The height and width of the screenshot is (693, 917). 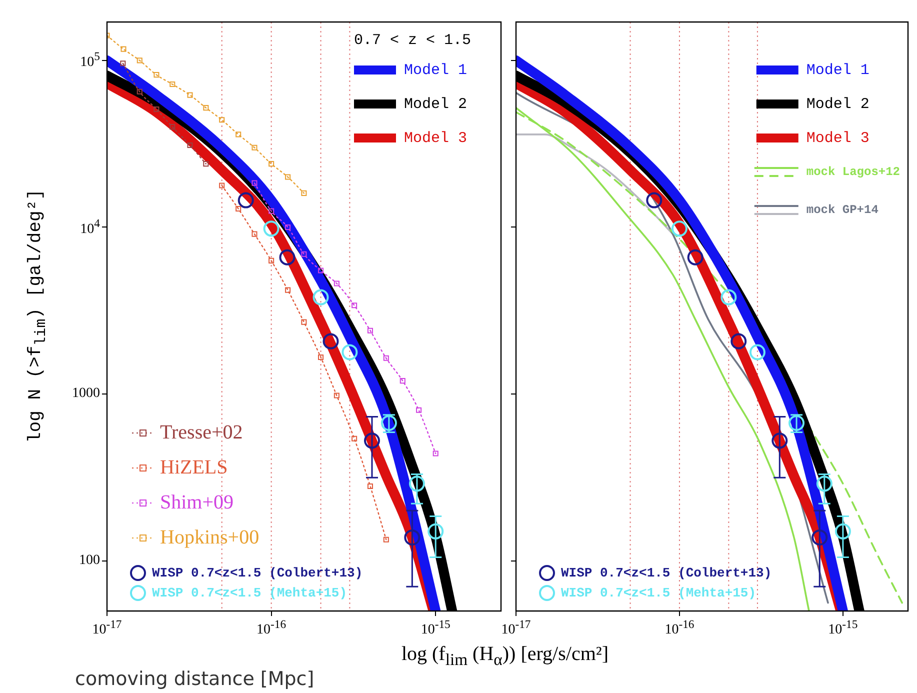 I want to click on y-tick-label: 1000, so click(x=86, y=394).